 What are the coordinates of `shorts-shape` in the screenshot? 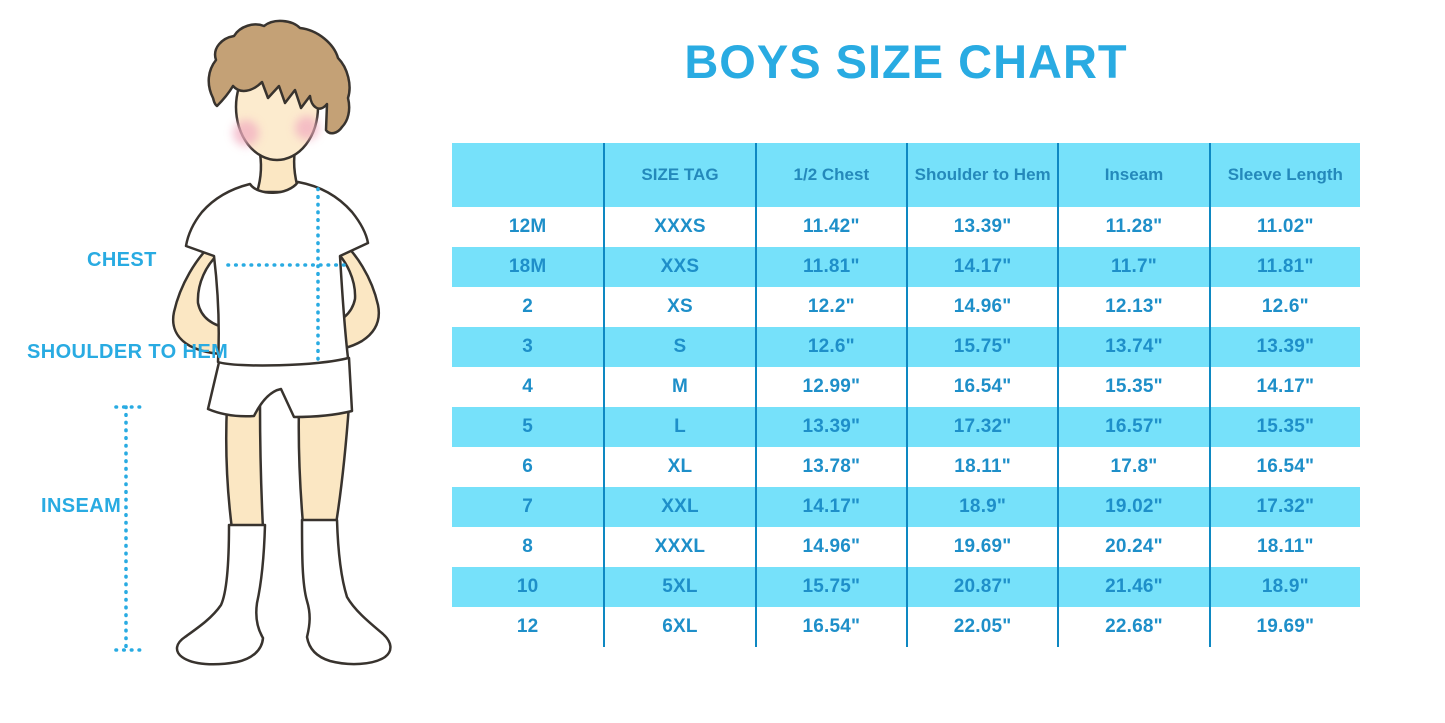 It's located at (280, 387).